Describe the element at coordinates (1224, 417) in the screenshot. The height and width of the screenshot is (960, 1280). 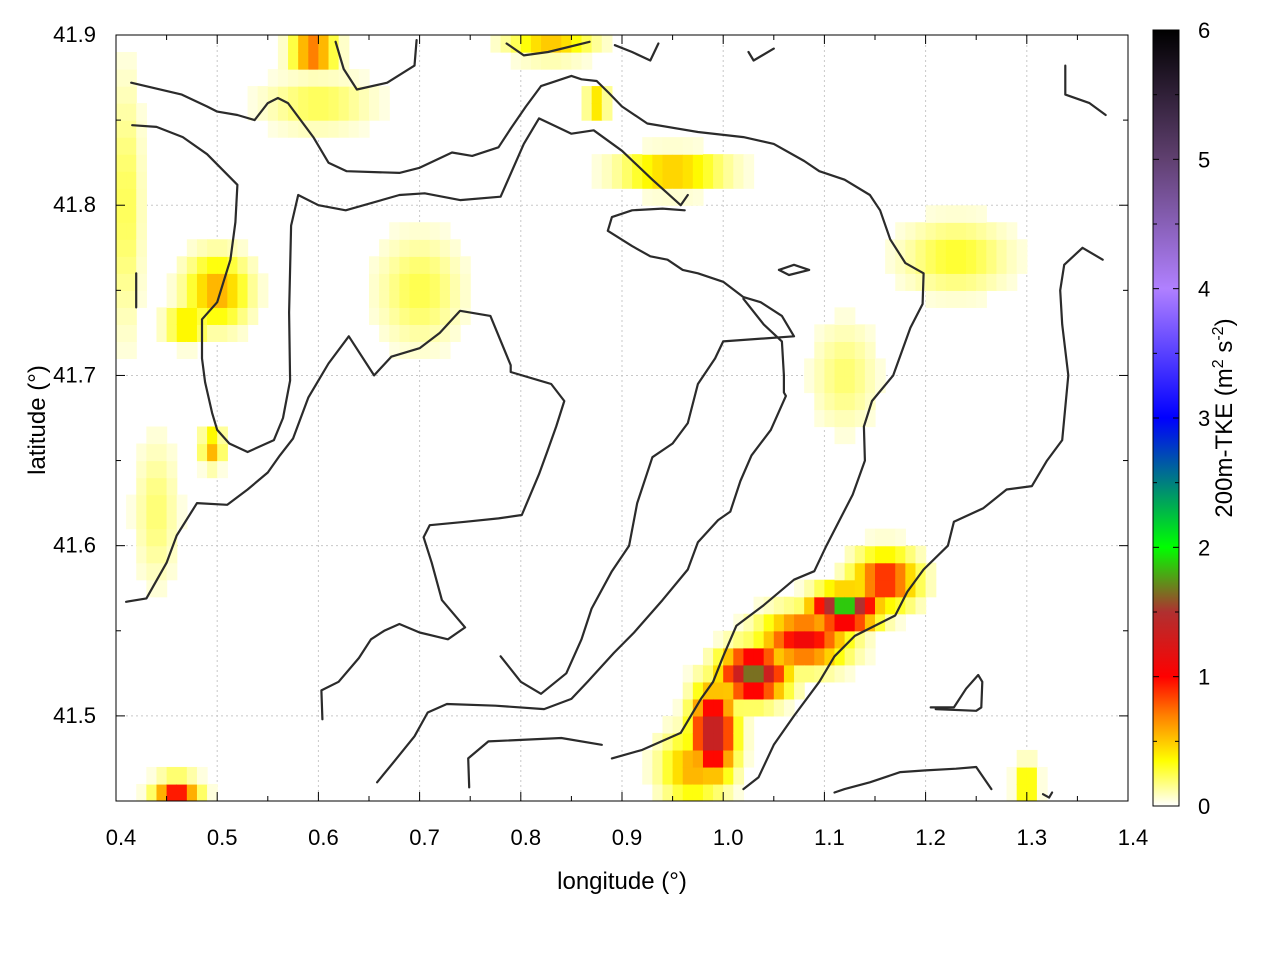
I see `colorbar-label: 200m-TKE (m2 s-2)` at that location.